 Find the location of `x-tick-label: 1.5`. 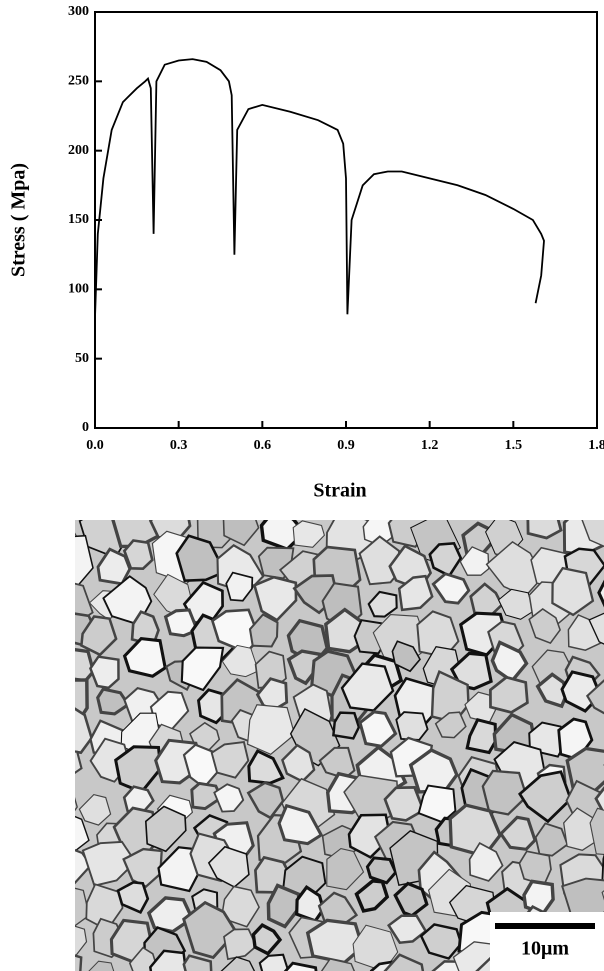

x-tick-label: 1.5 is located at coordinates (514, 445).